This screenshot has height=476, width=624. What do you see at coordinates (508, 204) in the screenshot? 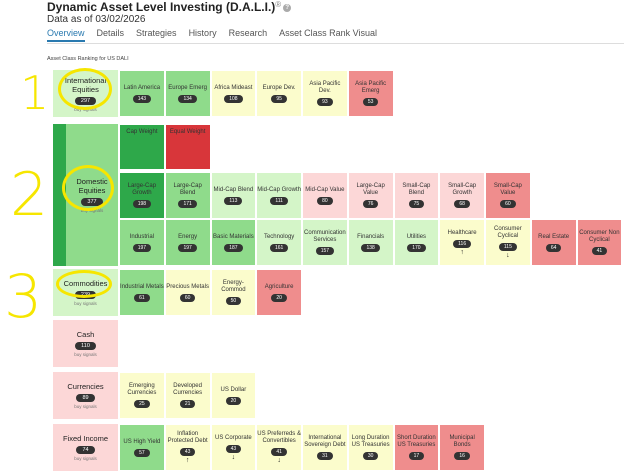
I see `asset-card-score-badge: 60` at bounding box center [508, 204].